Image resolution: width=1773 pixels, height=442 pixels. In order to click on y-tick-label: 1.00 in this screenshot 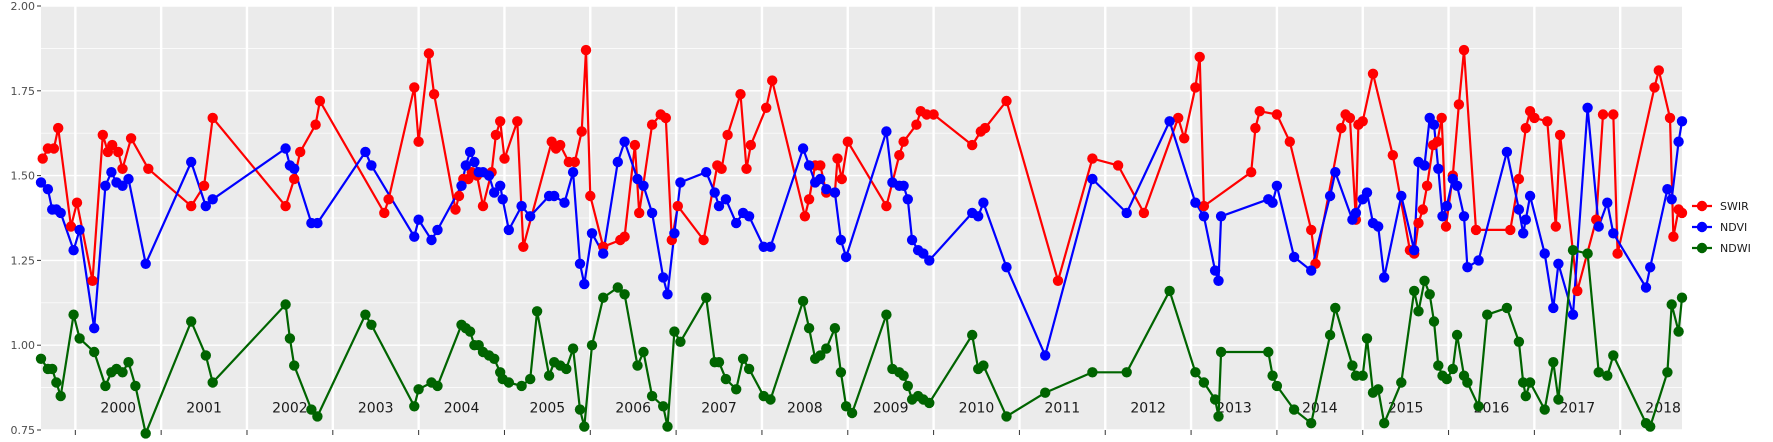, I will do `click(23, 345)`.